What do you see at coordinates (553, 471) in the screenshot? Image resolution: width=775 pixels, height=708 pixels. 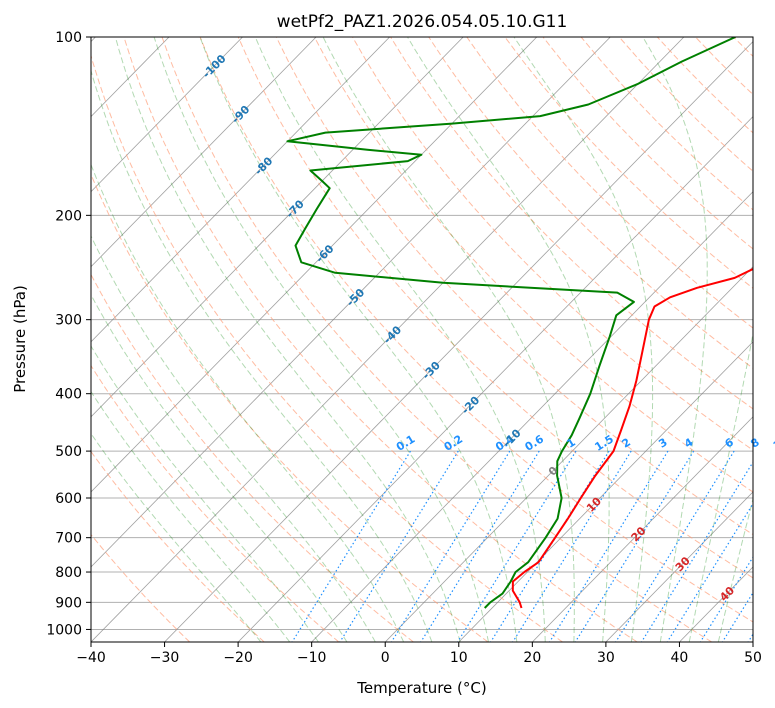 I see `isotherm-label: 0` at bounding box center [553, 471].